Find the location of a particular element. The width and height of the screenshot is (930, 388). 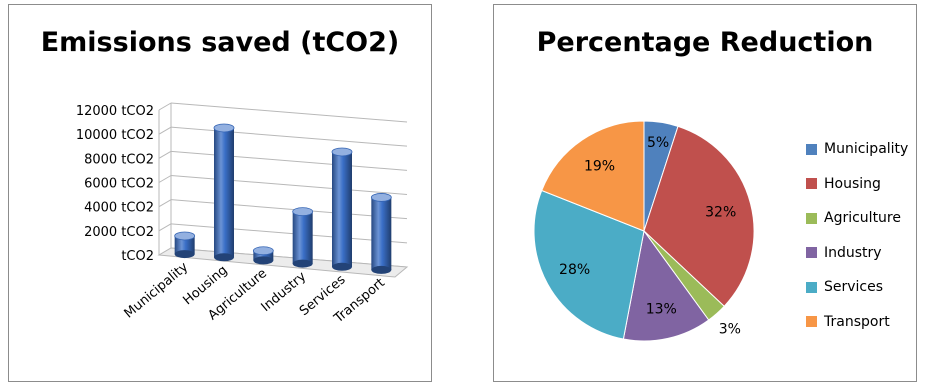

legend-item-municipality: Municipality is located at coordinates (857, 149).